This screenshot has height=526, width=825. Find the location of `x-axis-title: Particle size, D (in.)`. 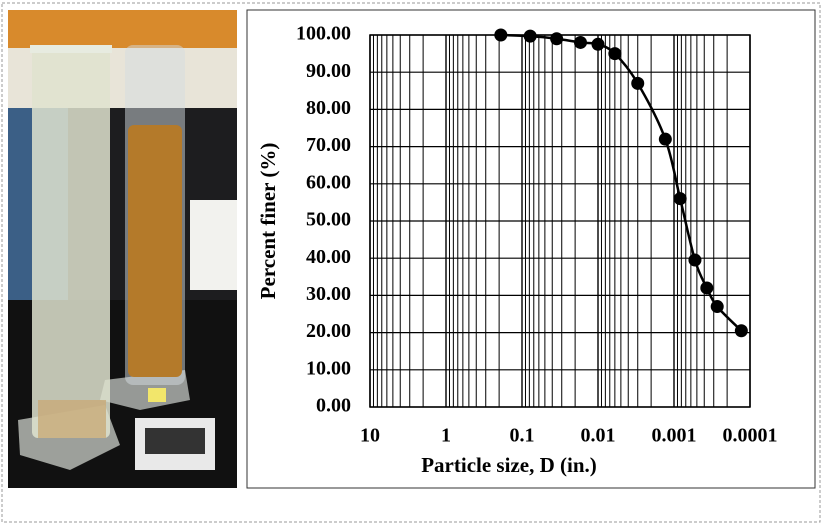

x-axis-title: Particle size, D (in.) is located at coordinates (509, 465).